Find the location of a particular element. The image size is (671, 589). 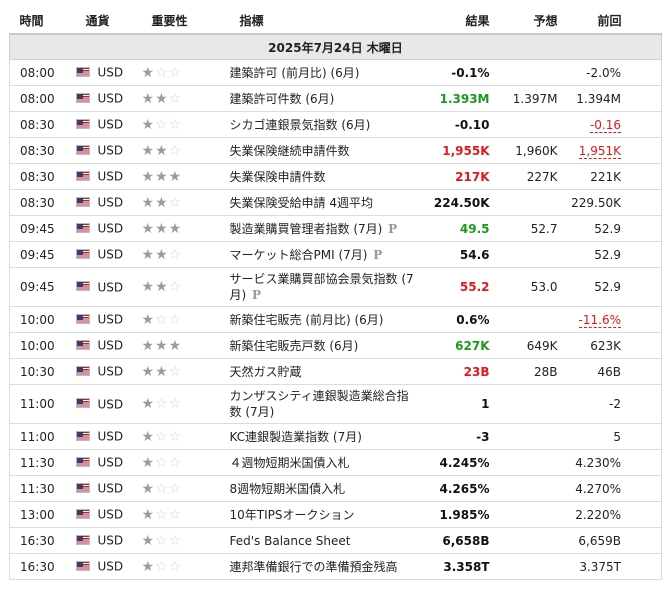

event-result: -0.1% is located at coordinates (455, 72).